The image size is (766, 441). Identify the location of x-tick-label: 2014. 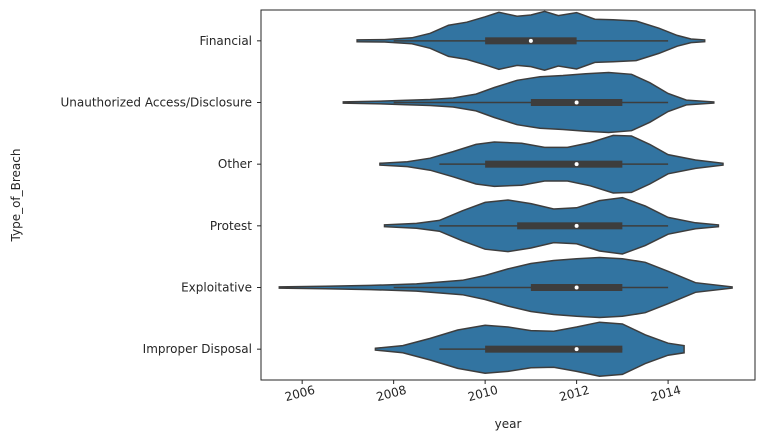
(665, 393).